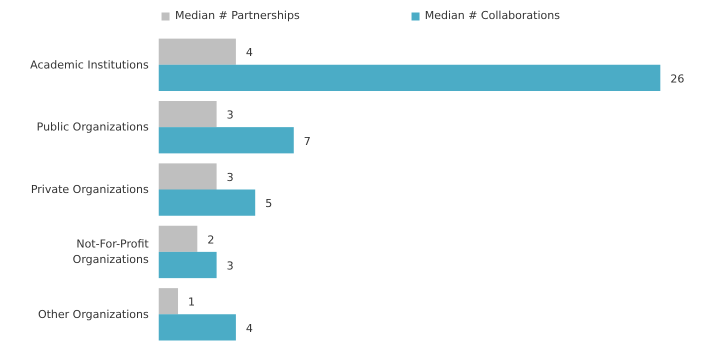 This screenshot has width=727, height=355. Describe the element at coordinates (90, 65) in the screenshot. I see `y-tick-label: Academic Institutions` at that location.